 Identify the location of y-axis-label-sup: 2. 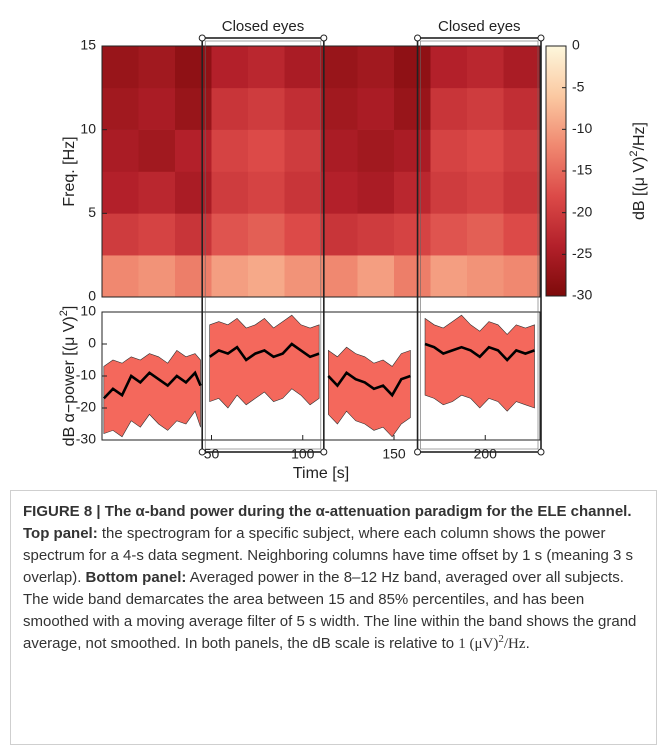
(64, 313).